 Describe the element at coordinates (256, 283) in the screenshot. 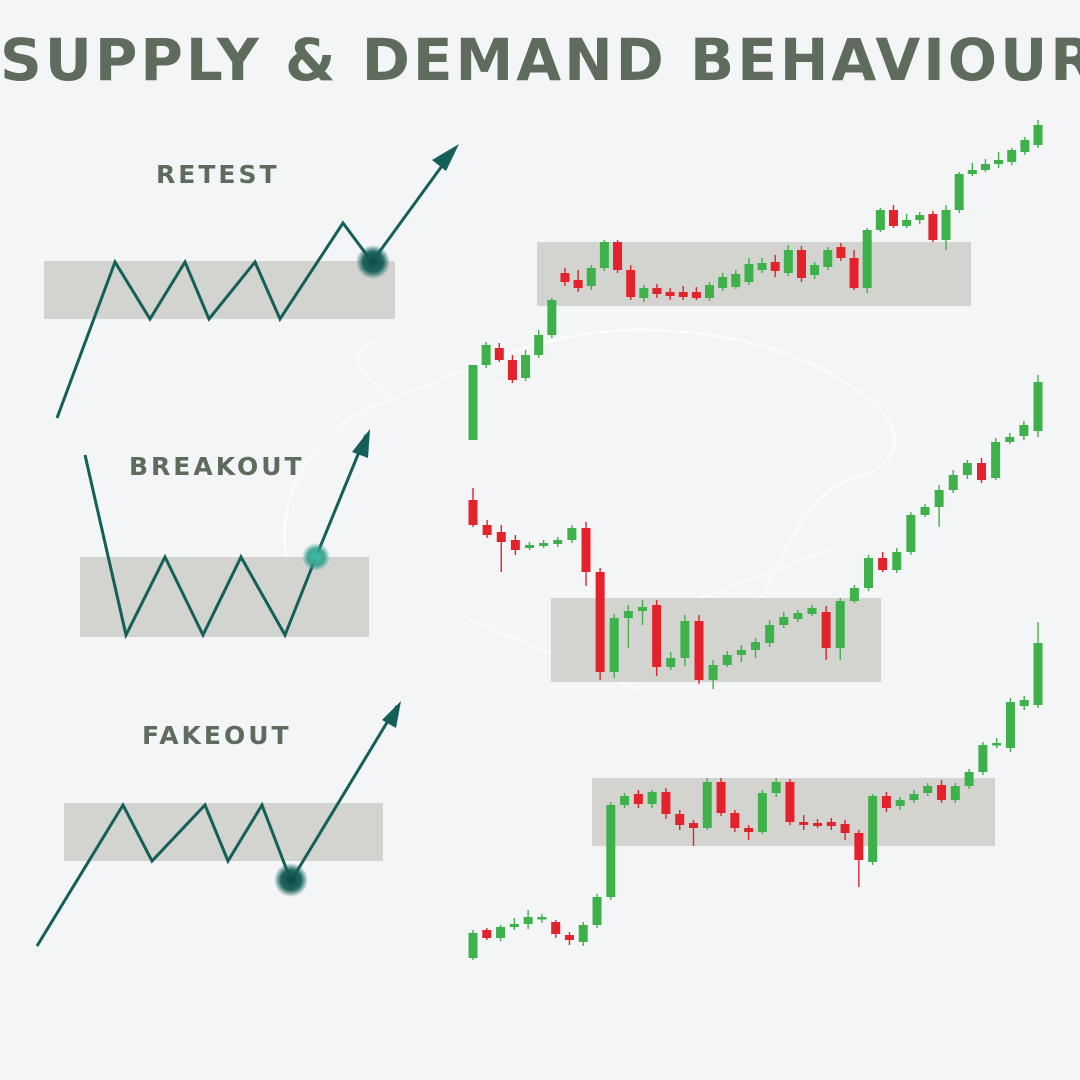

I see `retest-path` at that location.